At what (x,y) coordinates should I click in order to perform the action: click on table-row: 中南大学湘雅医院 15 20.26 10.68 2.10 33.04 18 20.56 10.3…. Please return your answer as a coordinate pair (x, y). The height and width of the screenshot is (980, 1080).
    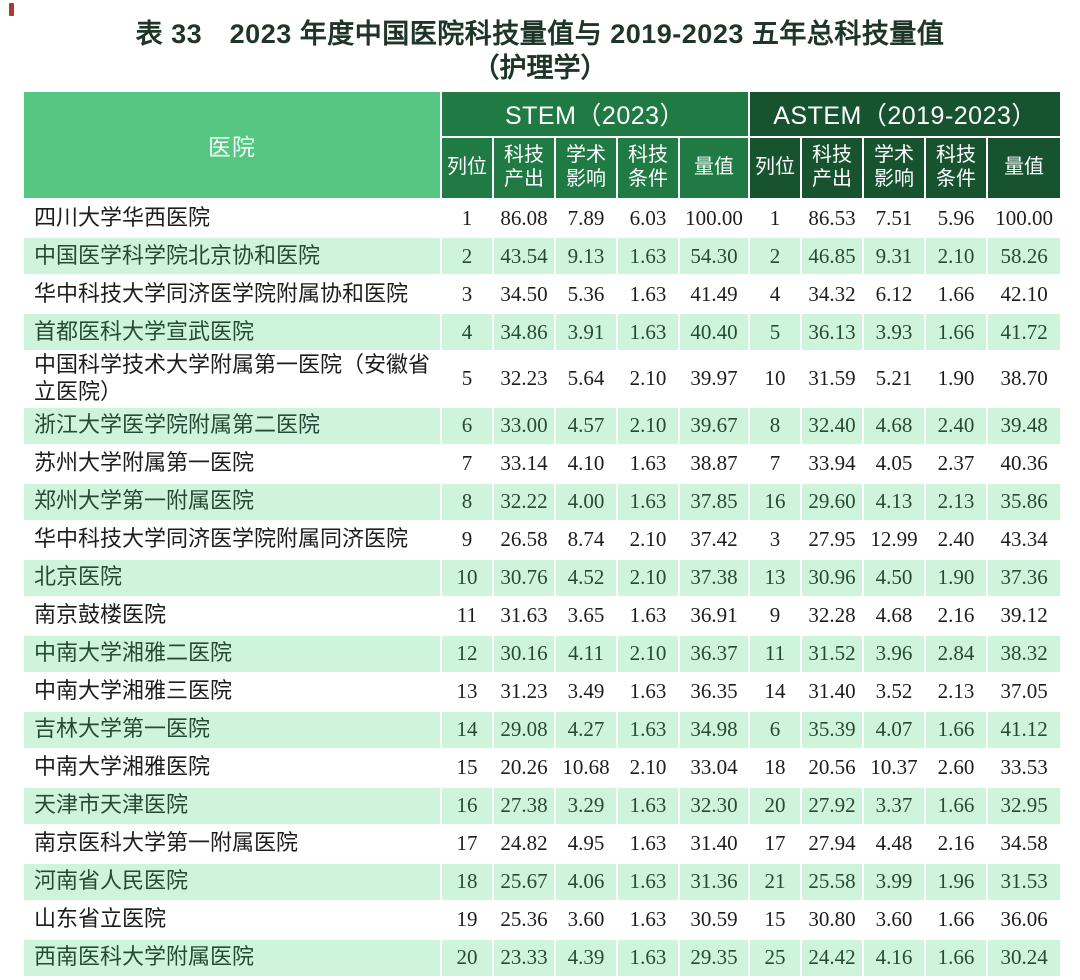
    Looking at the image, I should click on (542, 767).